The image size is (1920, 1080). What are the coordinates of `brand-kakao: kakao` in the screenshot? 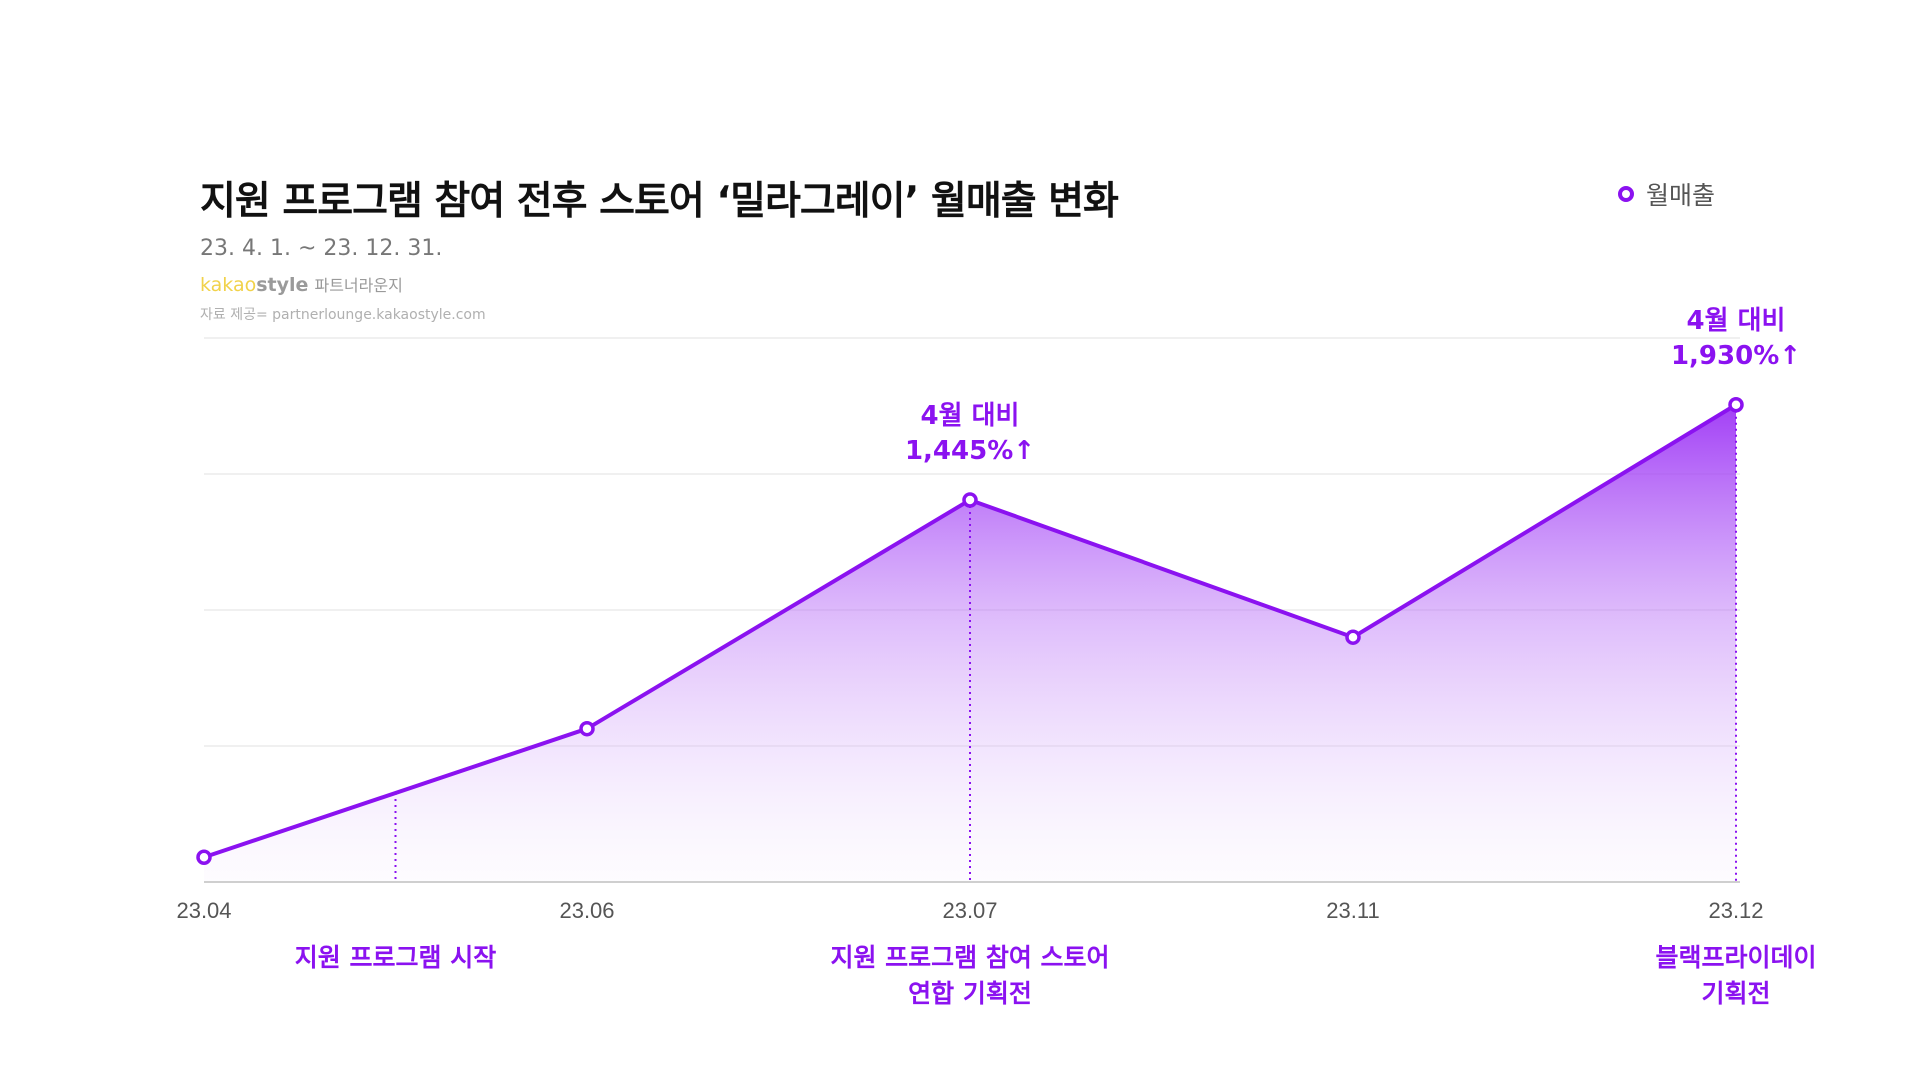 It's located at (228, 285).